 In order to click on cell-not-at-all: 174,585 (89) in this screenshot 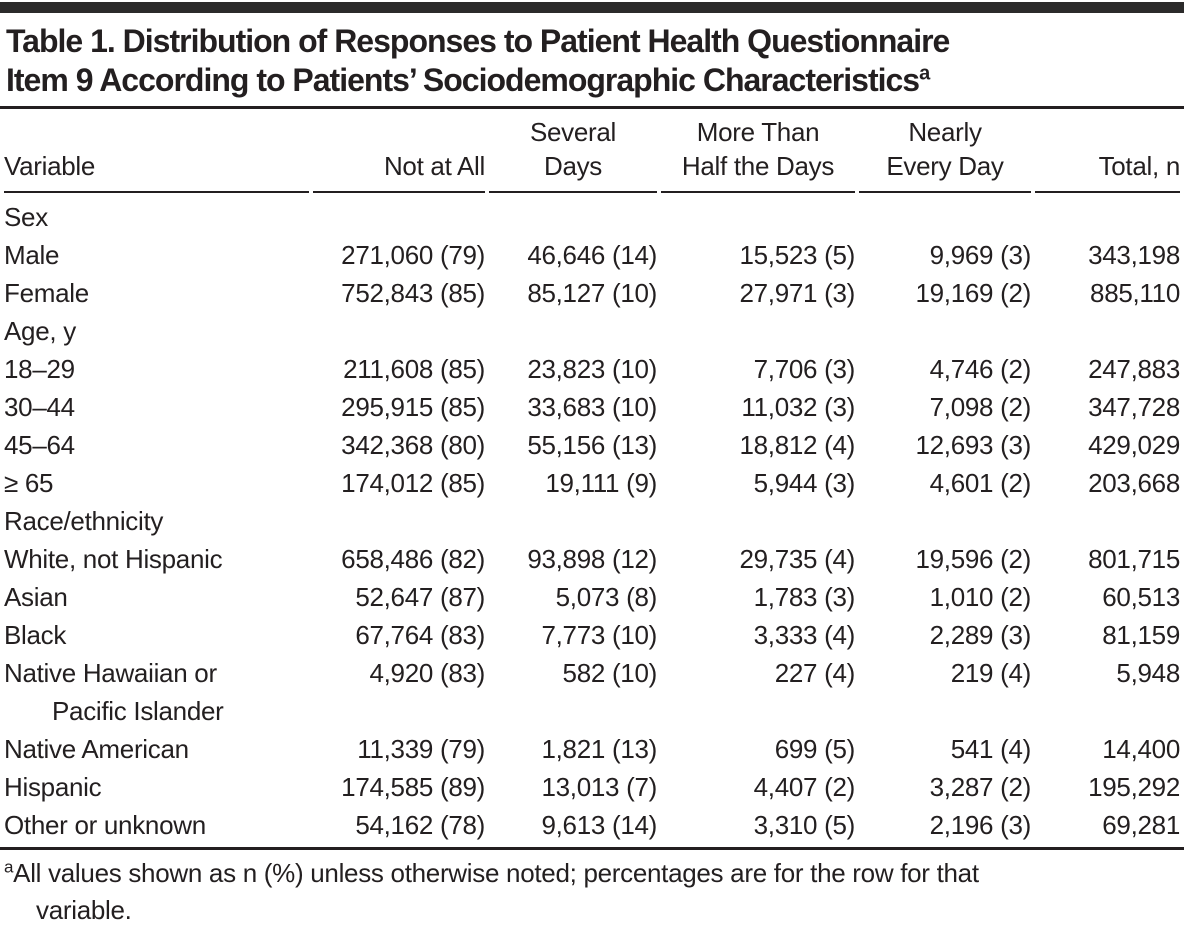, I will do `click(413, 787)`.